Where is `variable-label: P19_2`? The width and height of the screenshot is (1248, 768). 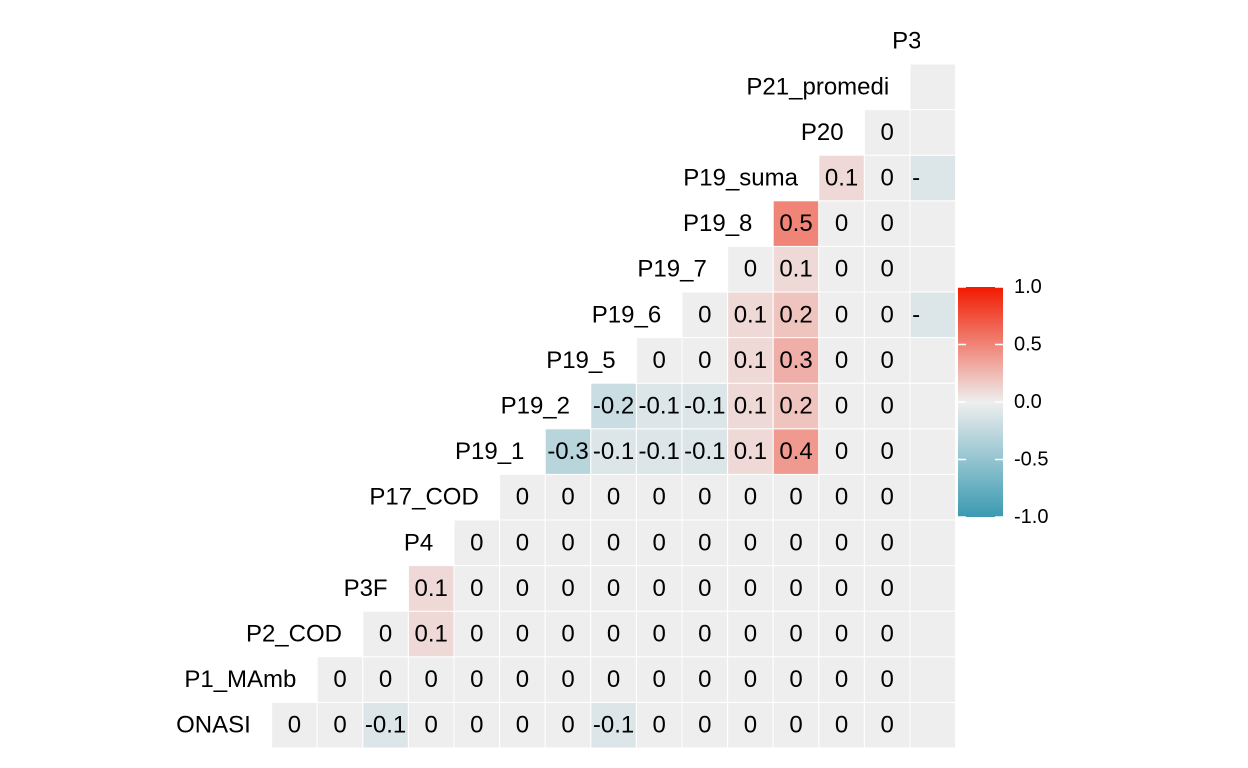 variable-label: P19_2 is located at coordinates (535, 406).